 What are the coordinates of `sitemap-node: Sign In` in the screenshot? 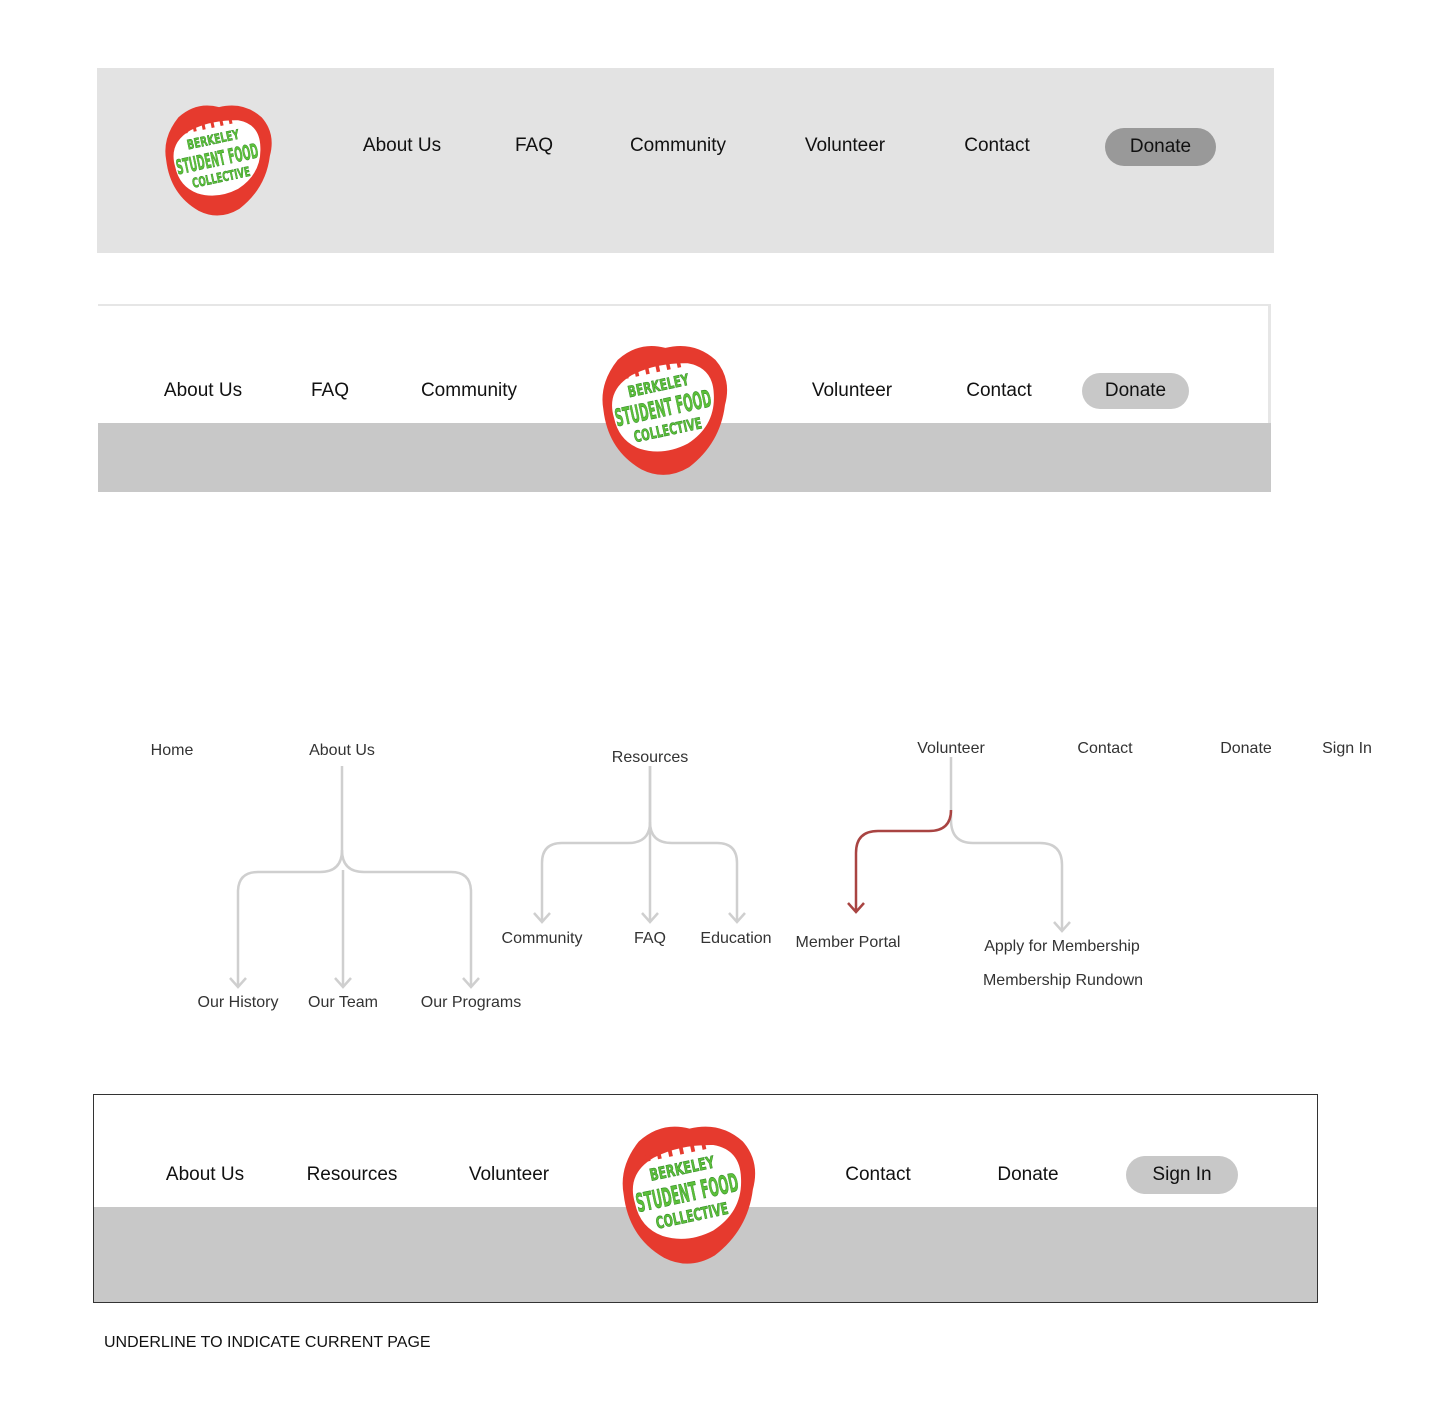 It's located at (1347, 748).